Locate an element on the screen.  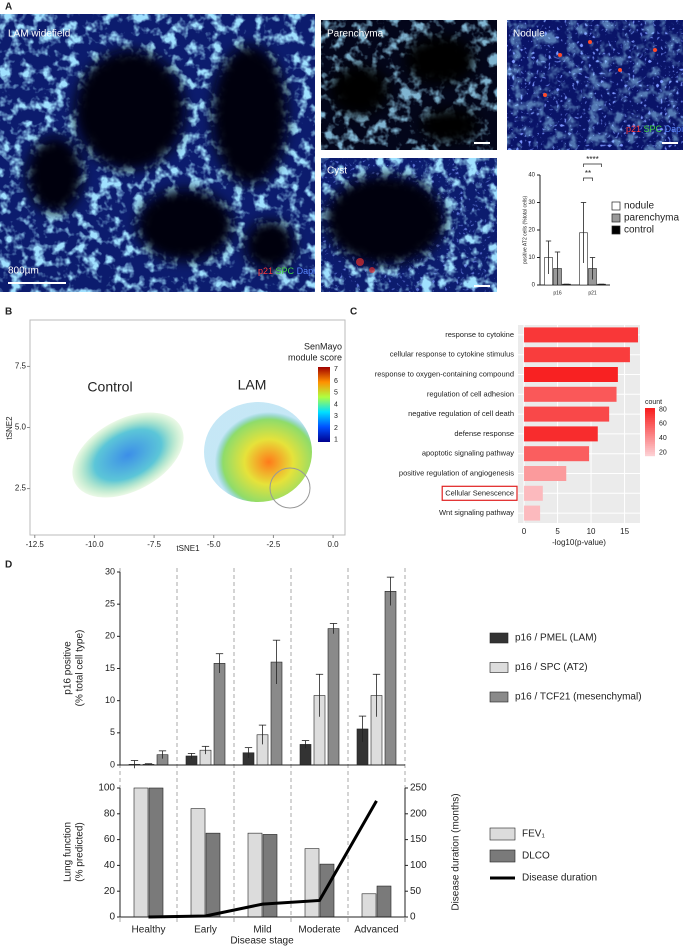
axis-title: Lung function is located at coordinates (68, 852).